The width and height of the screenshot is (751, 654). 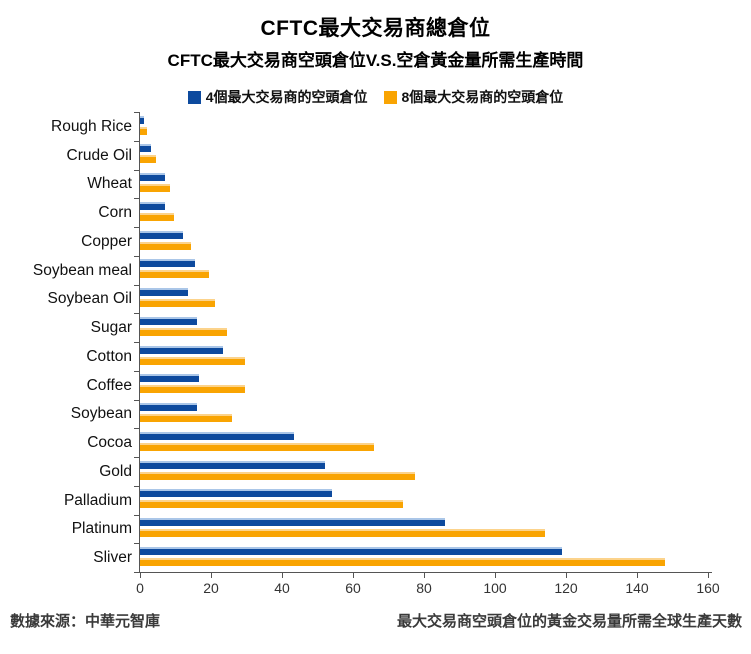 I want to click on bar-orange-soybean-oil, so click(x=177, y=303).